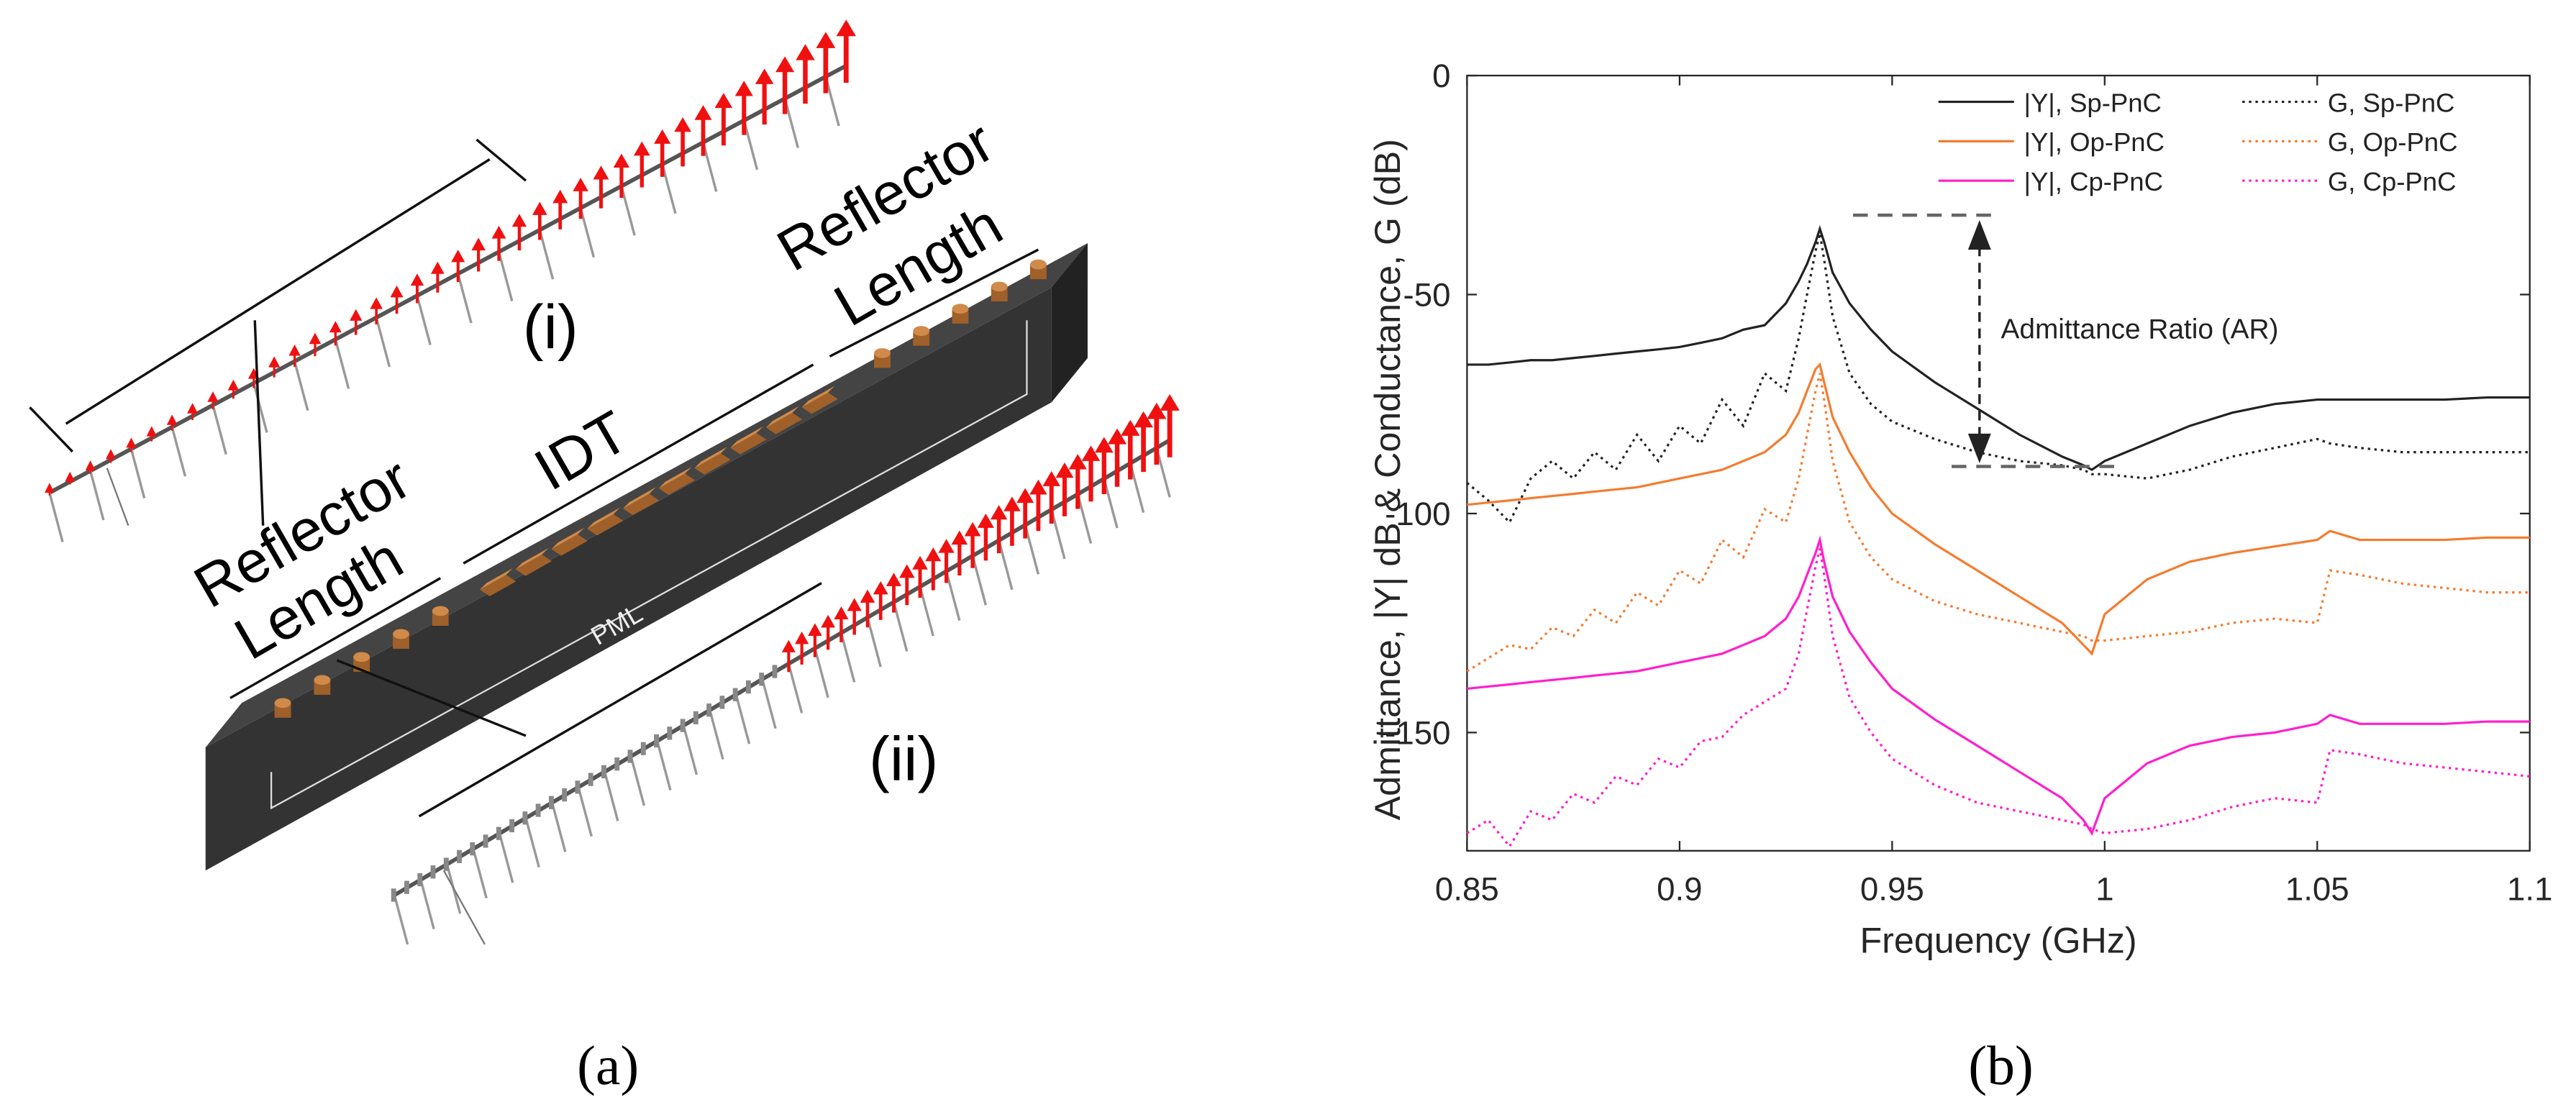 The height and width of the screenshot is (1107, 2576). What do you see at coordinates (2391, 102) in the screenshot?
I see `legend-label: G, Sp-PnC` at bounding box center [2391, 102].